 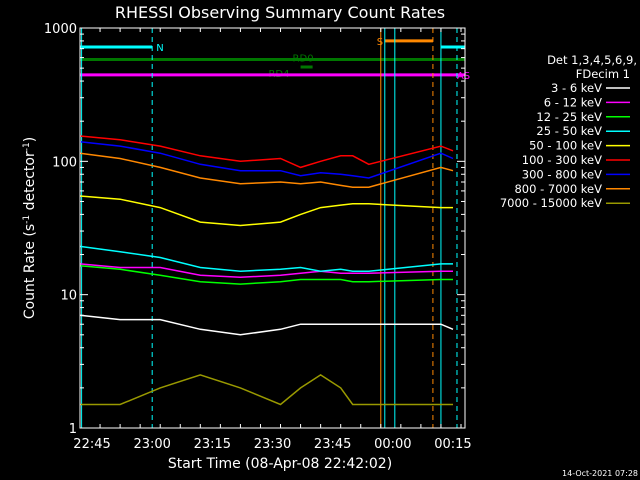 I want to click on x-tick-label-2: 23:15, so click(x=212, y=444).